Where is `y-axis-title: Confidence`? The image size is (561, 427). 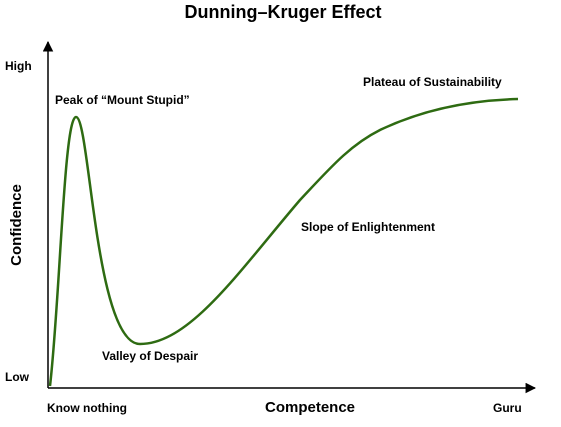 y-axis-title: Confidence is located at coordinates (16, 225).